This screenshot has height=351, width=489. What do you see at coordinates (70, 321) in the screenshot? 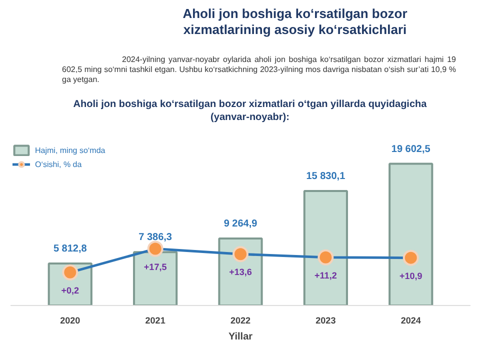
I see `x-tick-label: 2020` at bounding box center [70, 321].